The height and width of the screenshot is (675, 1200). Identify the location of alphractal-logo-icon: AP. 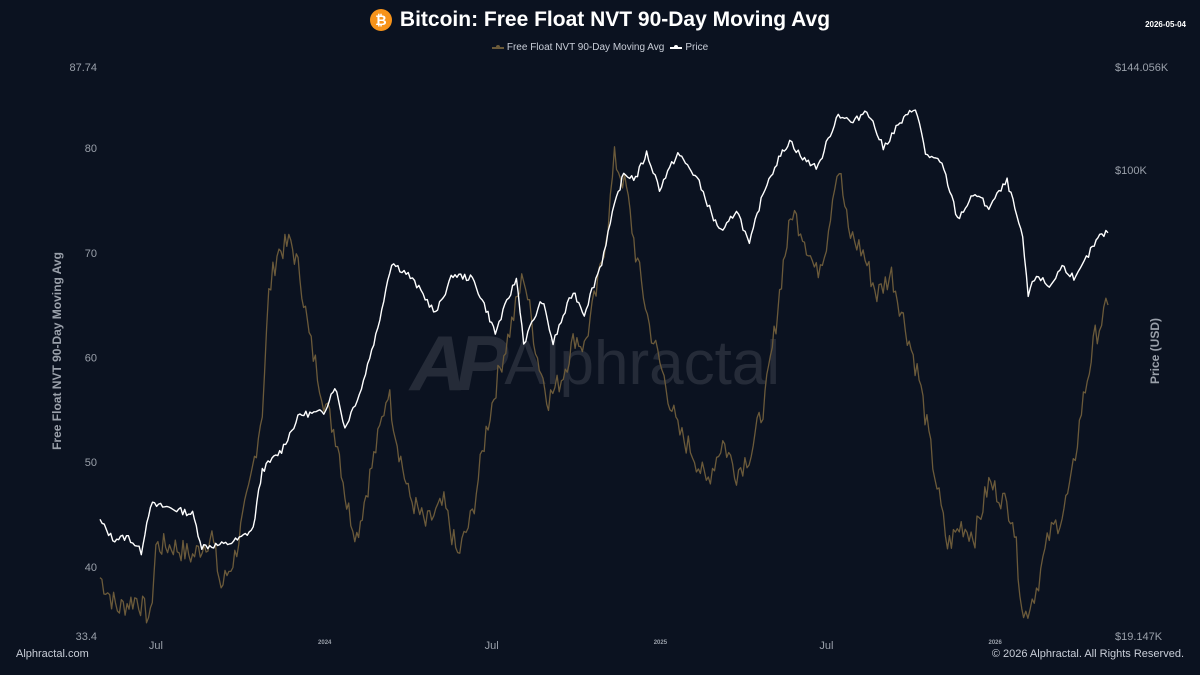
(459, 363).